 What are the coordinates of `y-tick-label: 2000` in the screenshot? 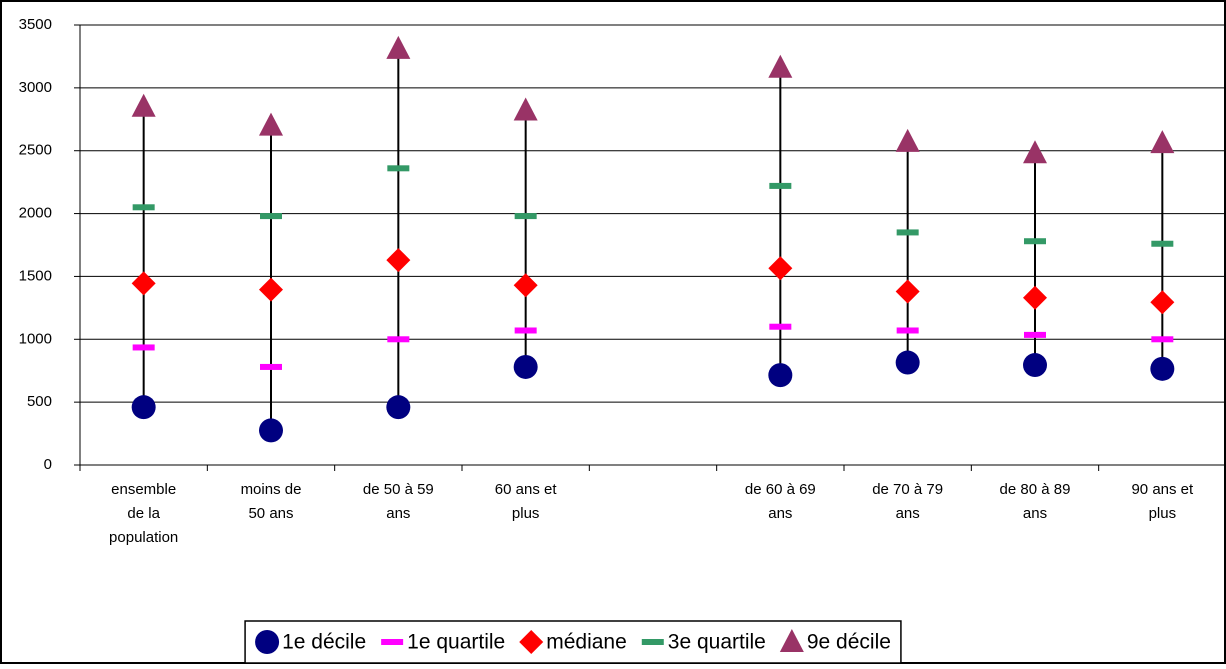 It's located at (35, 213).